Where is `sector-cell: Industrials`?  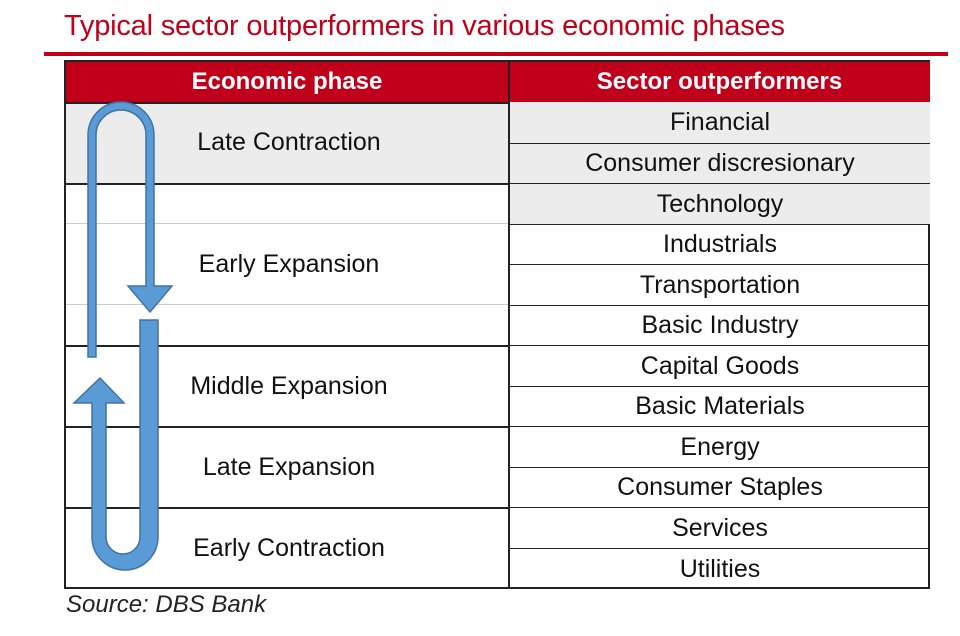
sector-cell: Industrials is located at coordinates (720, 244).